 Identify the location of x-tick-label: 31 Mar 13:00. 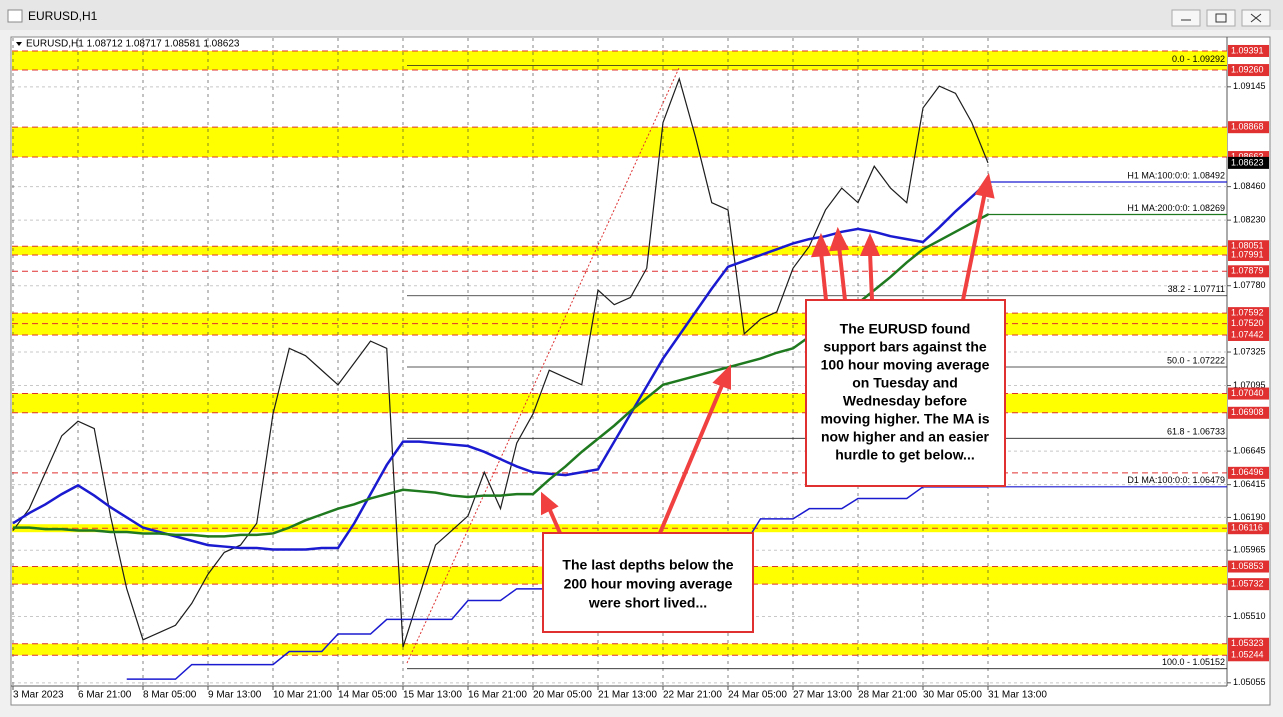
(1017, 695).